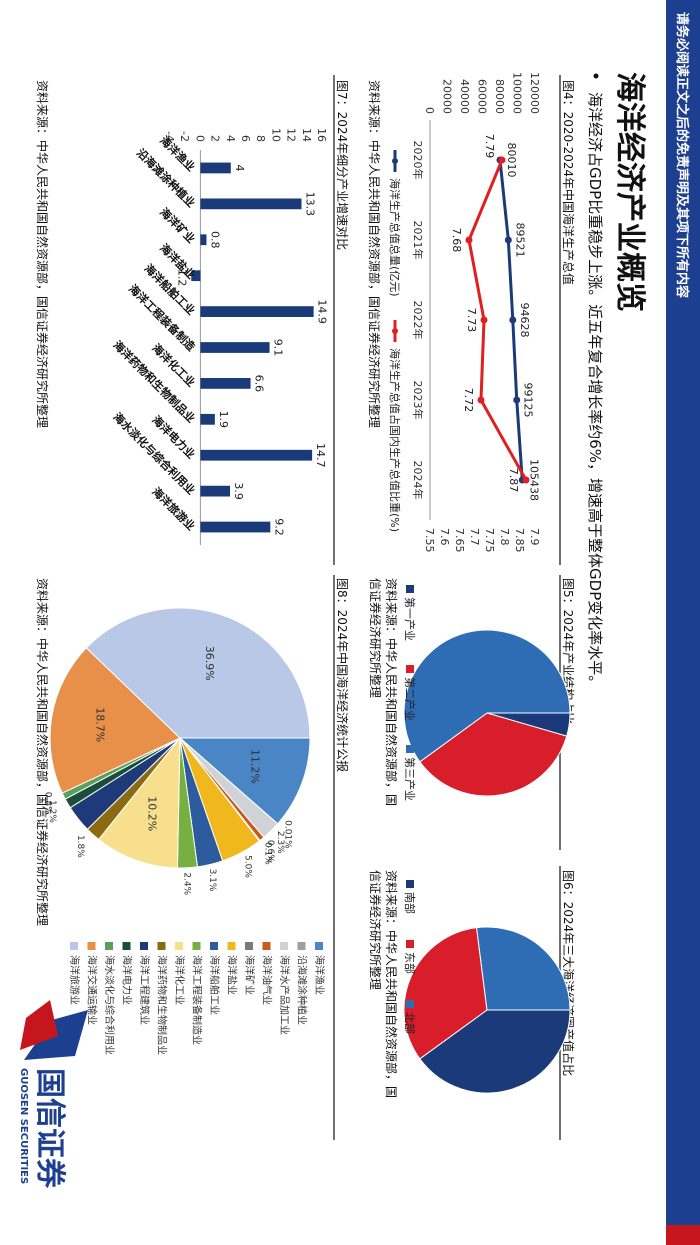  What do you see at coordinates (239, 167) in the screenshot?
I see `fig7-bar-label: 4` at bounding box center [239, 167].